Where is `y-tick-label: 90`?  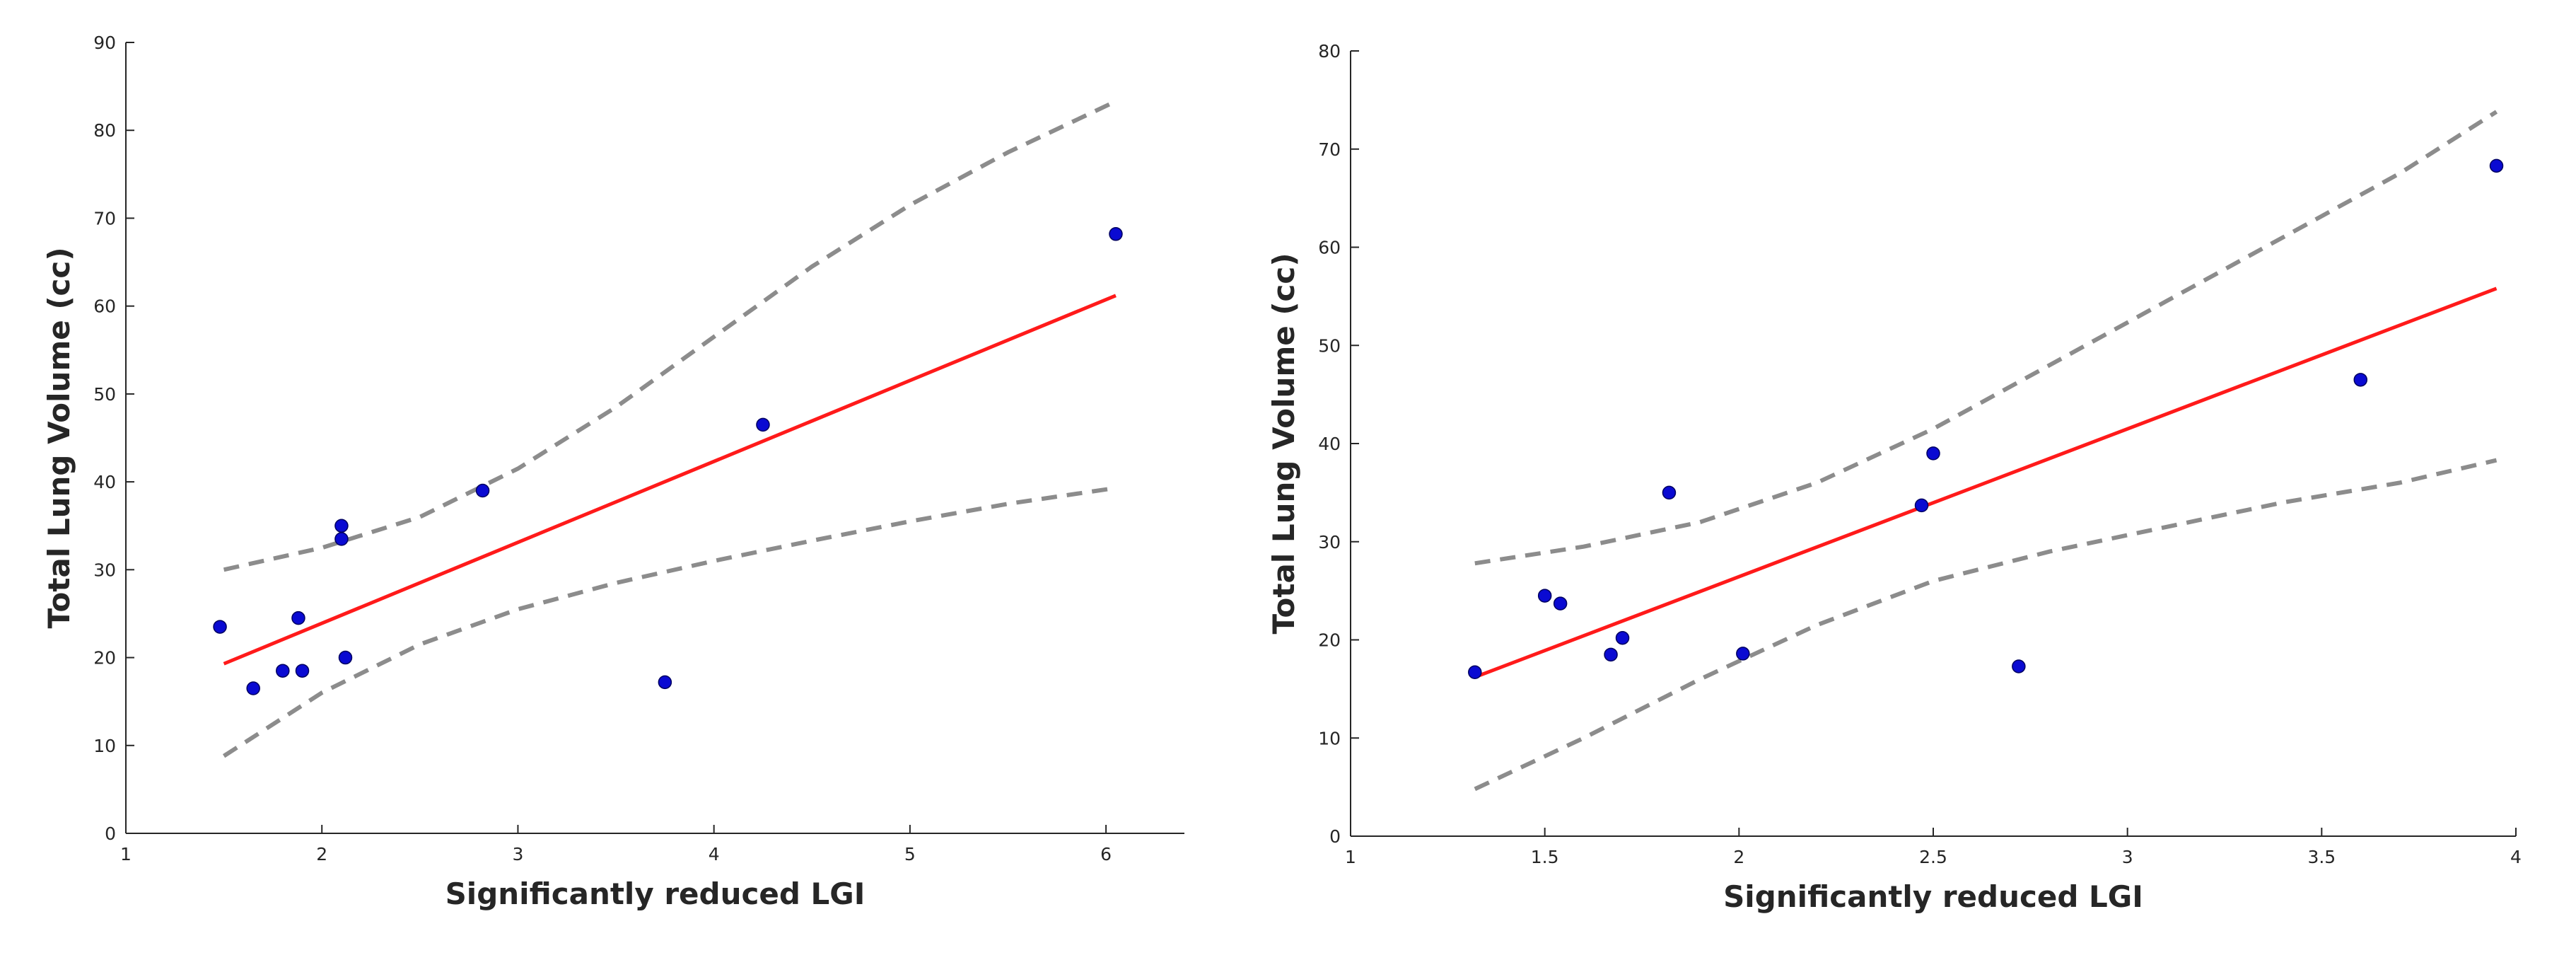 y-tick-label: 90 is located at coordinates (104, 43).